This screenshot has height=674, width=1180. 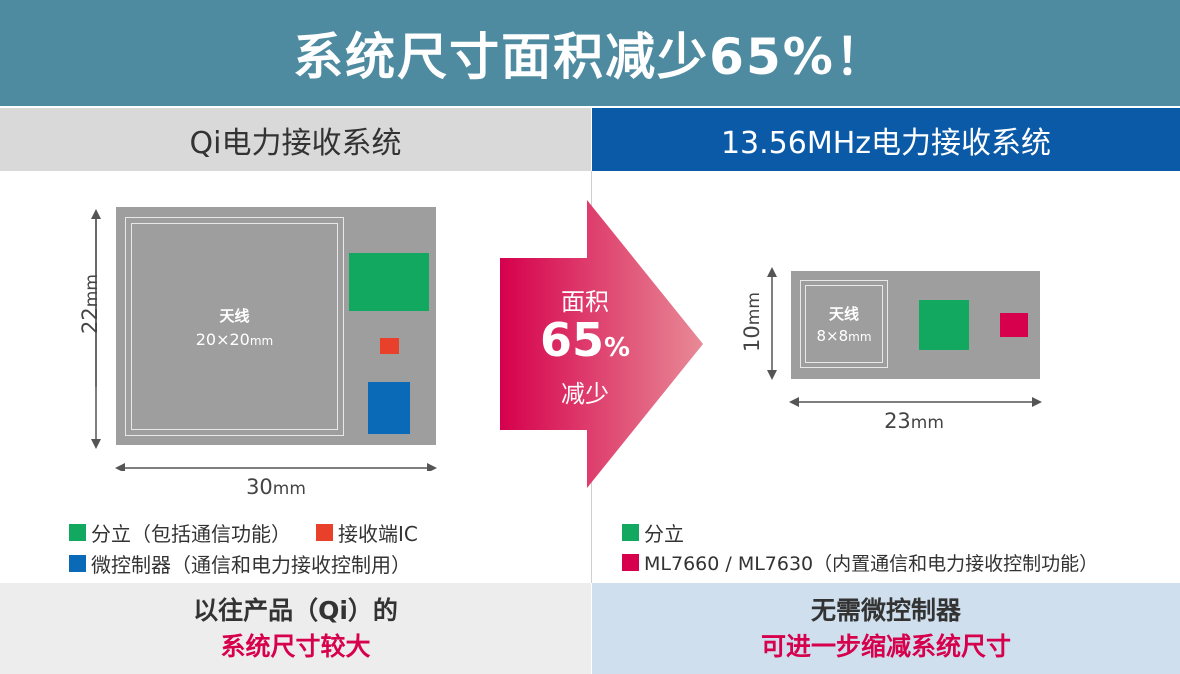 I want to click on qi-legend-discrete: 分立（包括通信功能）, so click(x=180, y=532).